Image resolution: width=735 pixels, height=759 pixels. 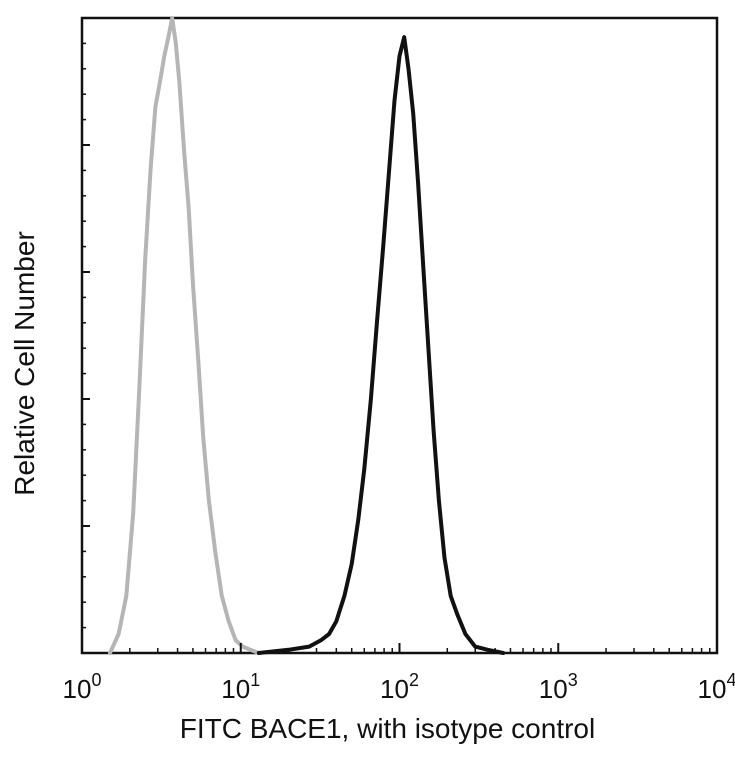 What do you see at coordinates (716, 687) in the screenshot?
I see `x-tick-label: 10⁴` at bounding box center [716, 687].